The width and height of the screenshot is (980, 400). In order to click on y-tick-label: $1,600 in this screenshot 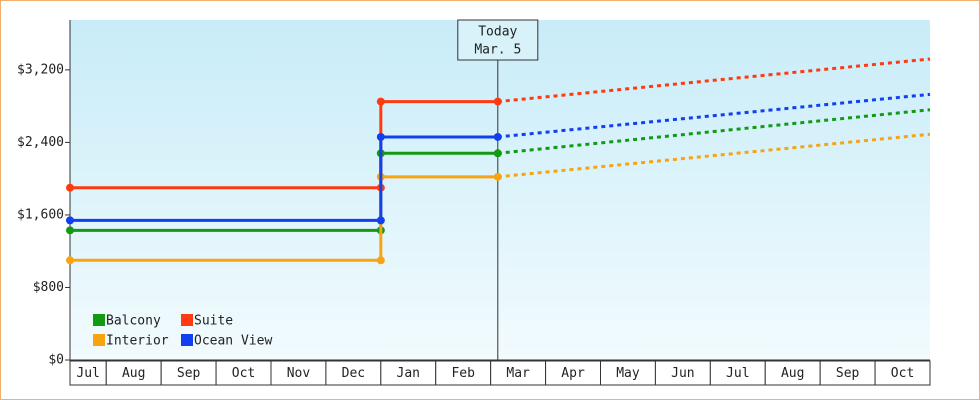, I will do `click(40, 214)`.